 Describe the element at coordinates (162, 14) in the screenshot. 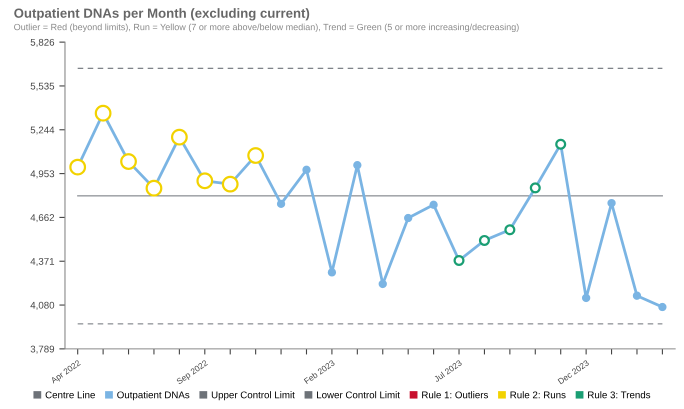

I see `chart-title: Outpatient DNAs per Month (excluding current)` at that location.